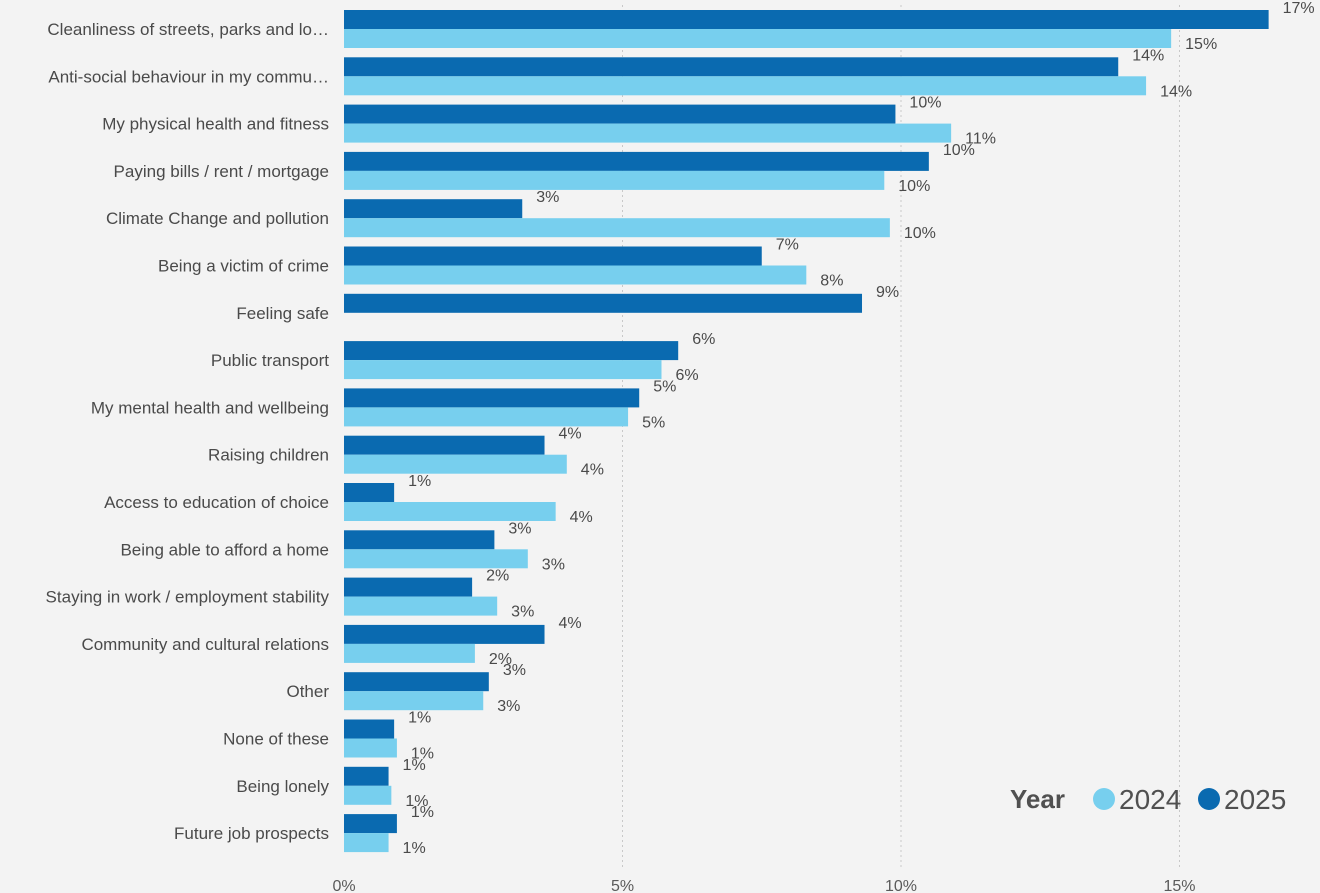  I want to click on category-label: Staying in work / employment stability, so click(188, 597).